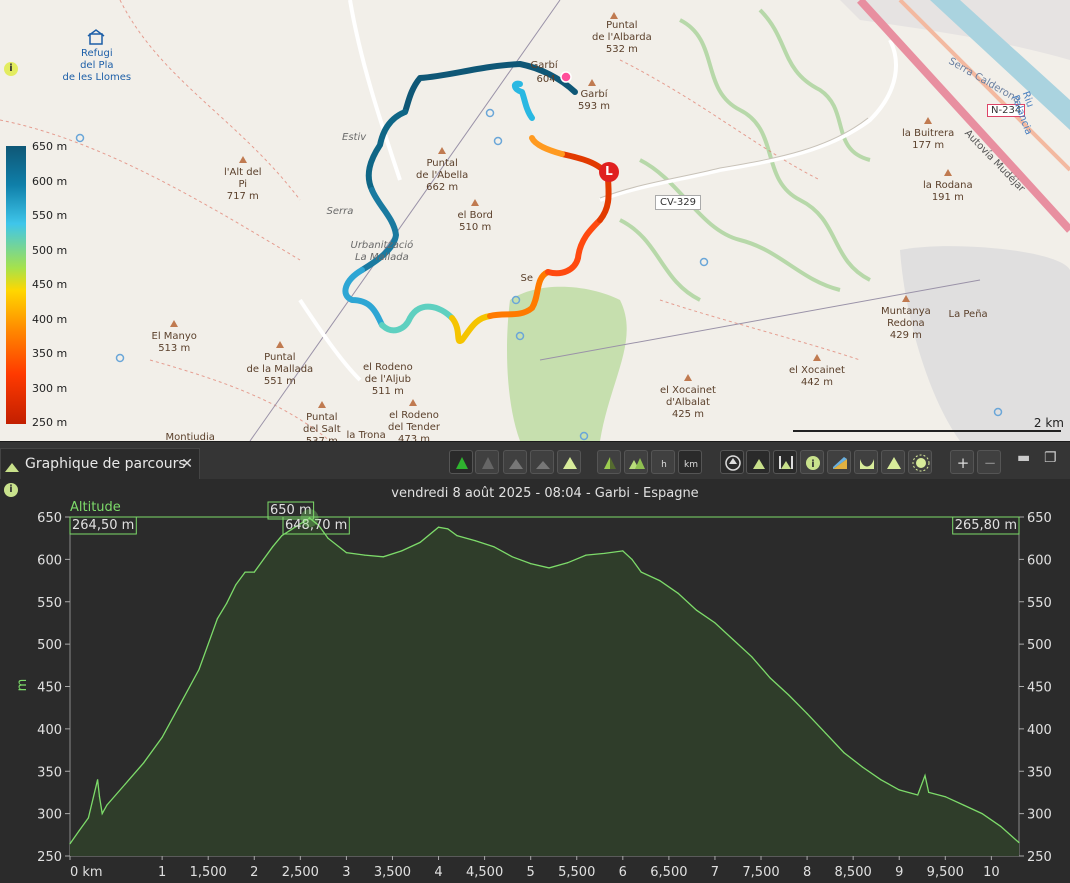 This screenshot has height=883, width=1070. What do you see at coordinates (542, 462) in the screenshot?
I see `gradient-down-button` at bounding box center [542, 462].